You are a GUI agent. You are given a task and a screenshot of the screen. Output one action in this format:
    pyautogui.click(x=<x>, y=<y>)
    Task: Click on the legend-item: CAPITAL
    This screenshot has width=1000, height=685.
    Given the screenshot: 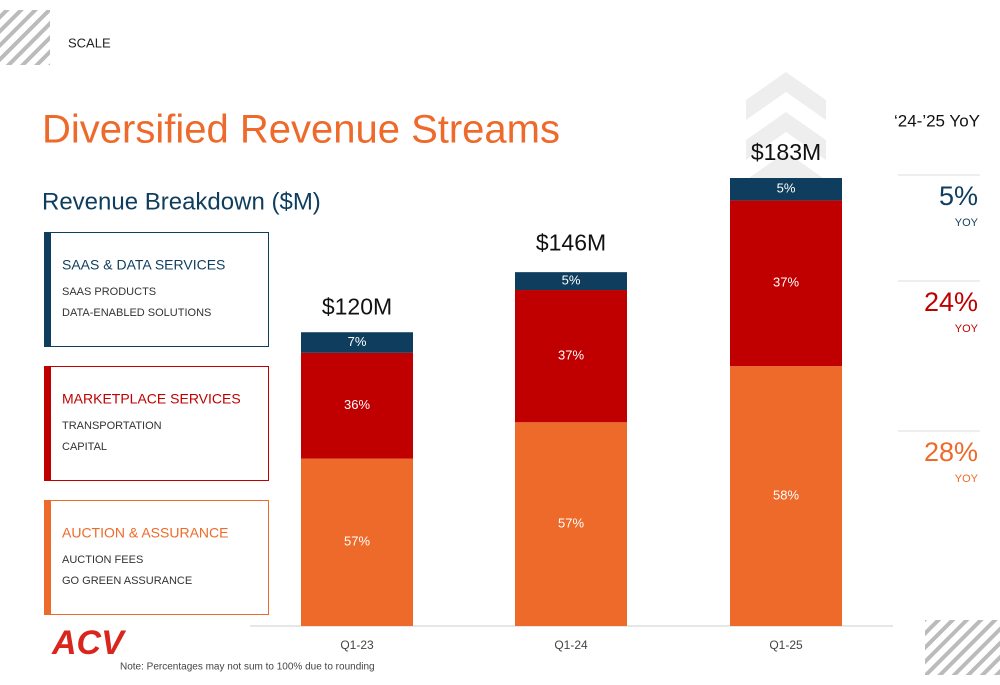 What is the action you would take?
    pyautogui.click(x=84, y=447)
    